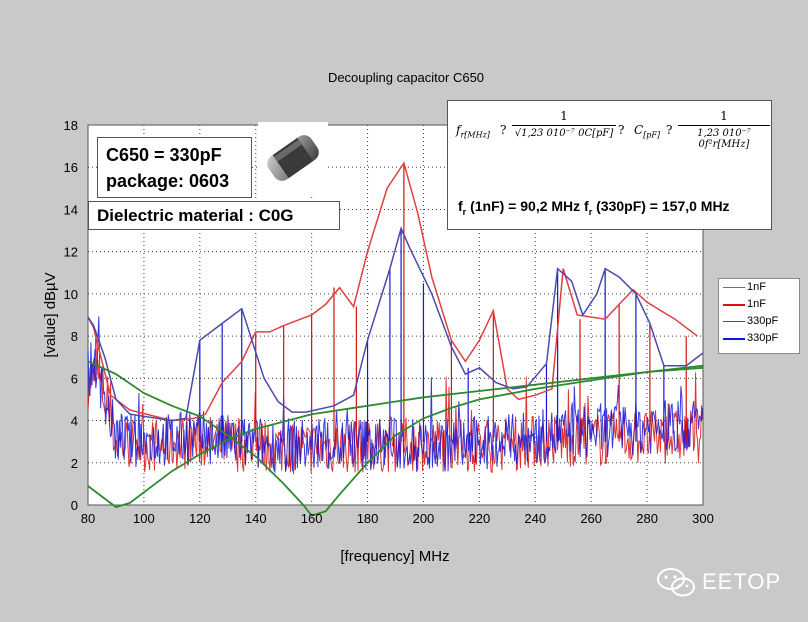 This screenshot has width=808, height=622. Describe the element at coordinates (368, 518) in the screenshot. I see `x-tick-label: 180` at that location.